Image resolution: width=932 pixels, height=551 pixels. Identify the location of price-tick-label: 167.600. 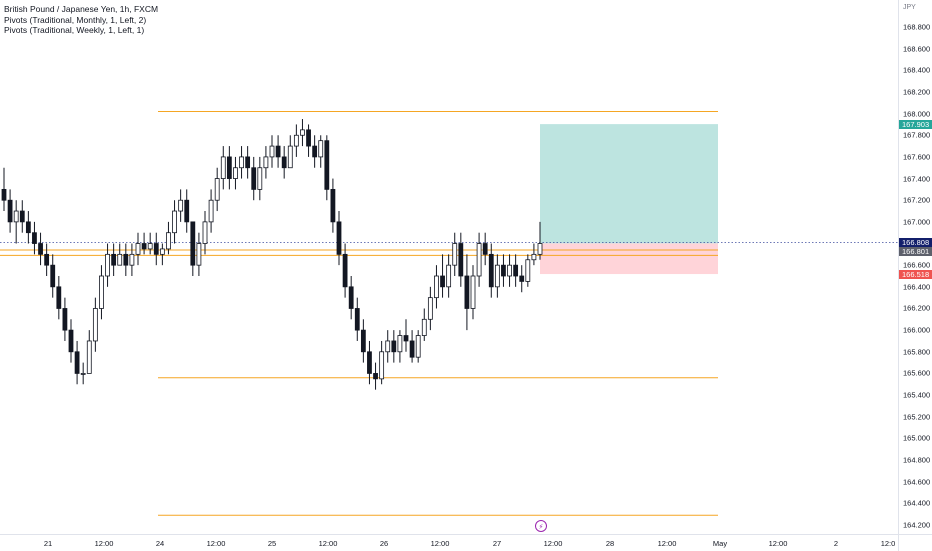
(917, 157).